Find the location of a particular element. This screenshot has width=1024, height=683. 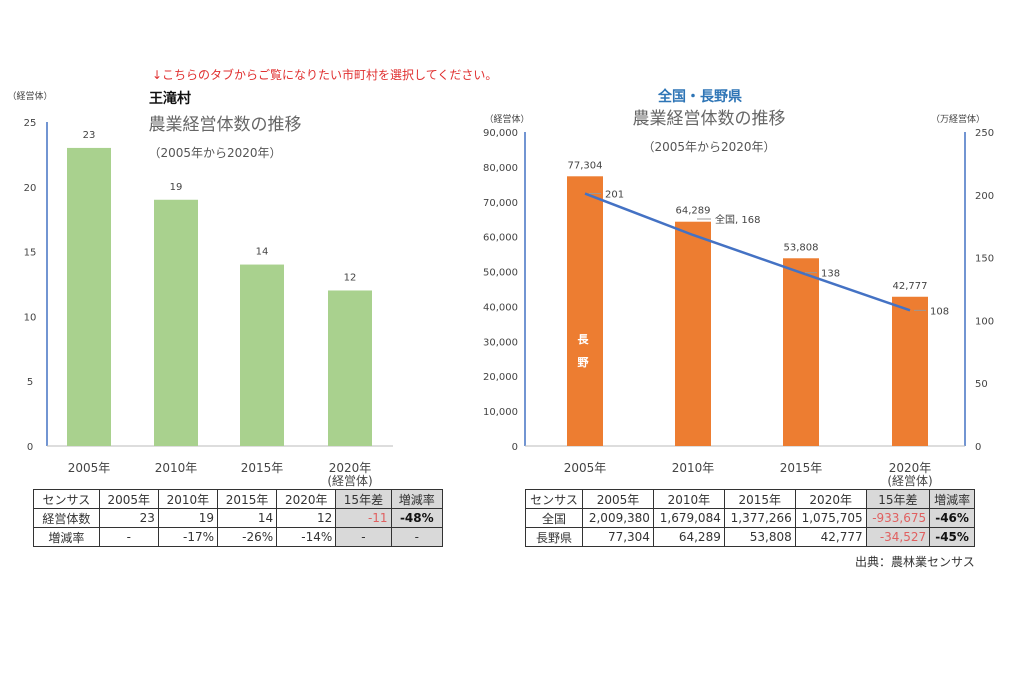

table-cell: 53,808 is located at coordinates (759, 537).